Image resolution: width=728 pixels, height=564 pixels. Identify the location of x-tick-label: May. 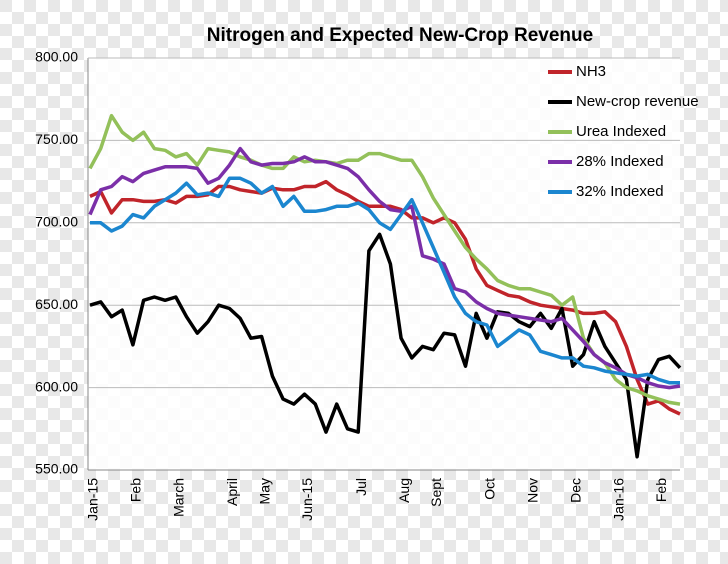
(264, 491).